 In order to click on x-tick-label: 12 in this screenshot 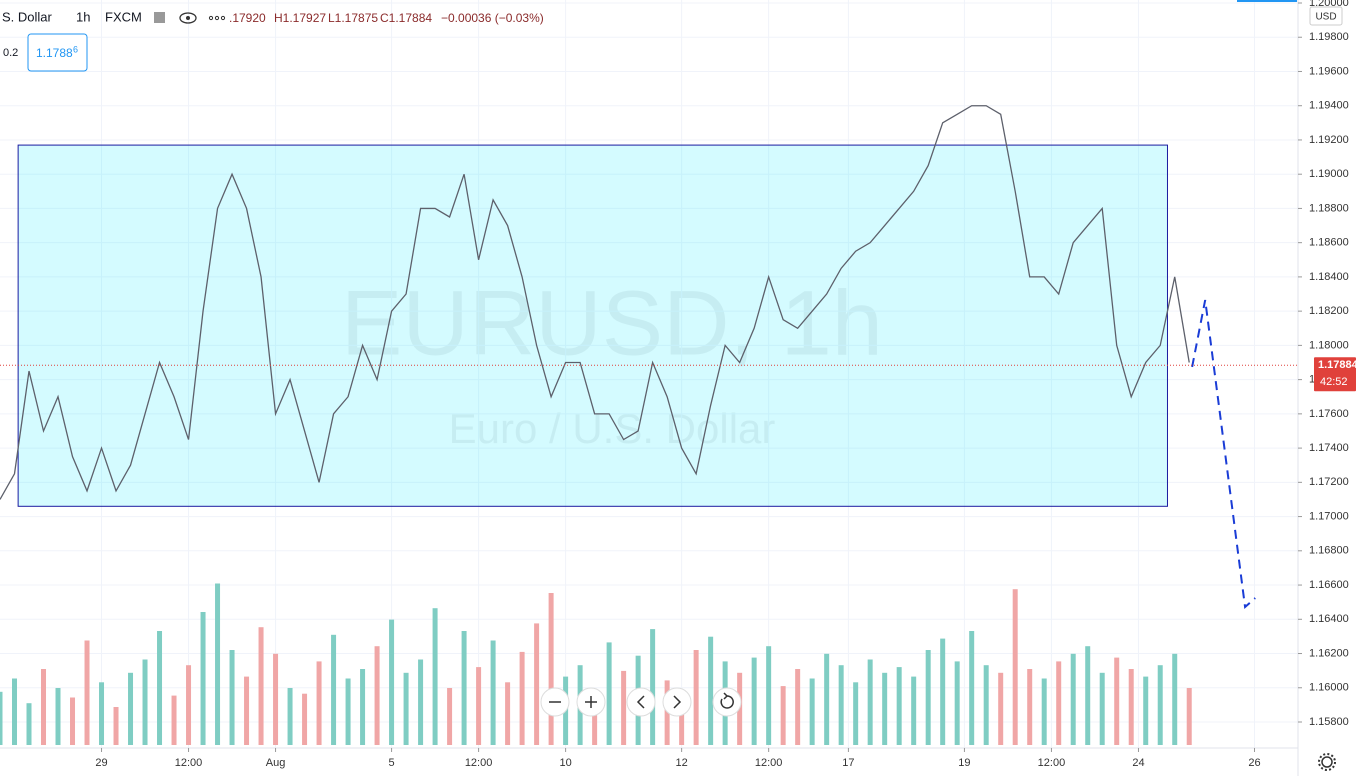, I will do `click(682, 763)`.